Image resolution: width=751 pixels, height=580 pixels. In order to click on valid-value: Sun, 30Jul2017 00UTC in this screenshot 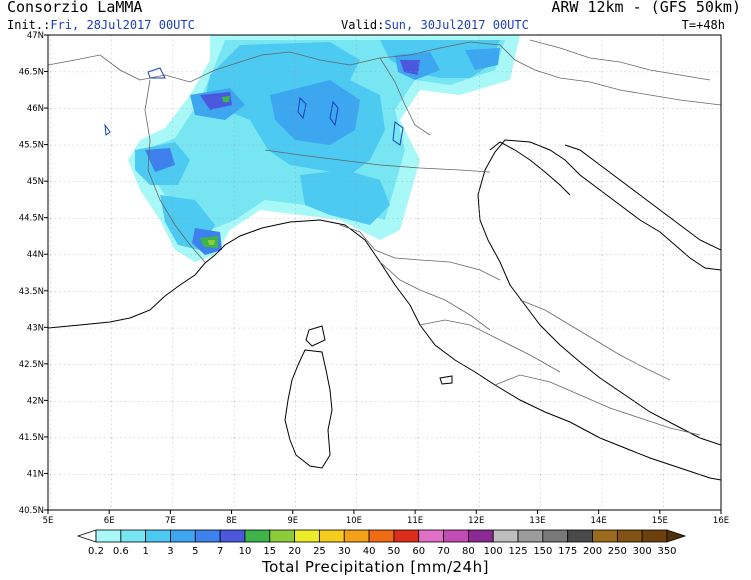, I will do `click(456, 25)`.